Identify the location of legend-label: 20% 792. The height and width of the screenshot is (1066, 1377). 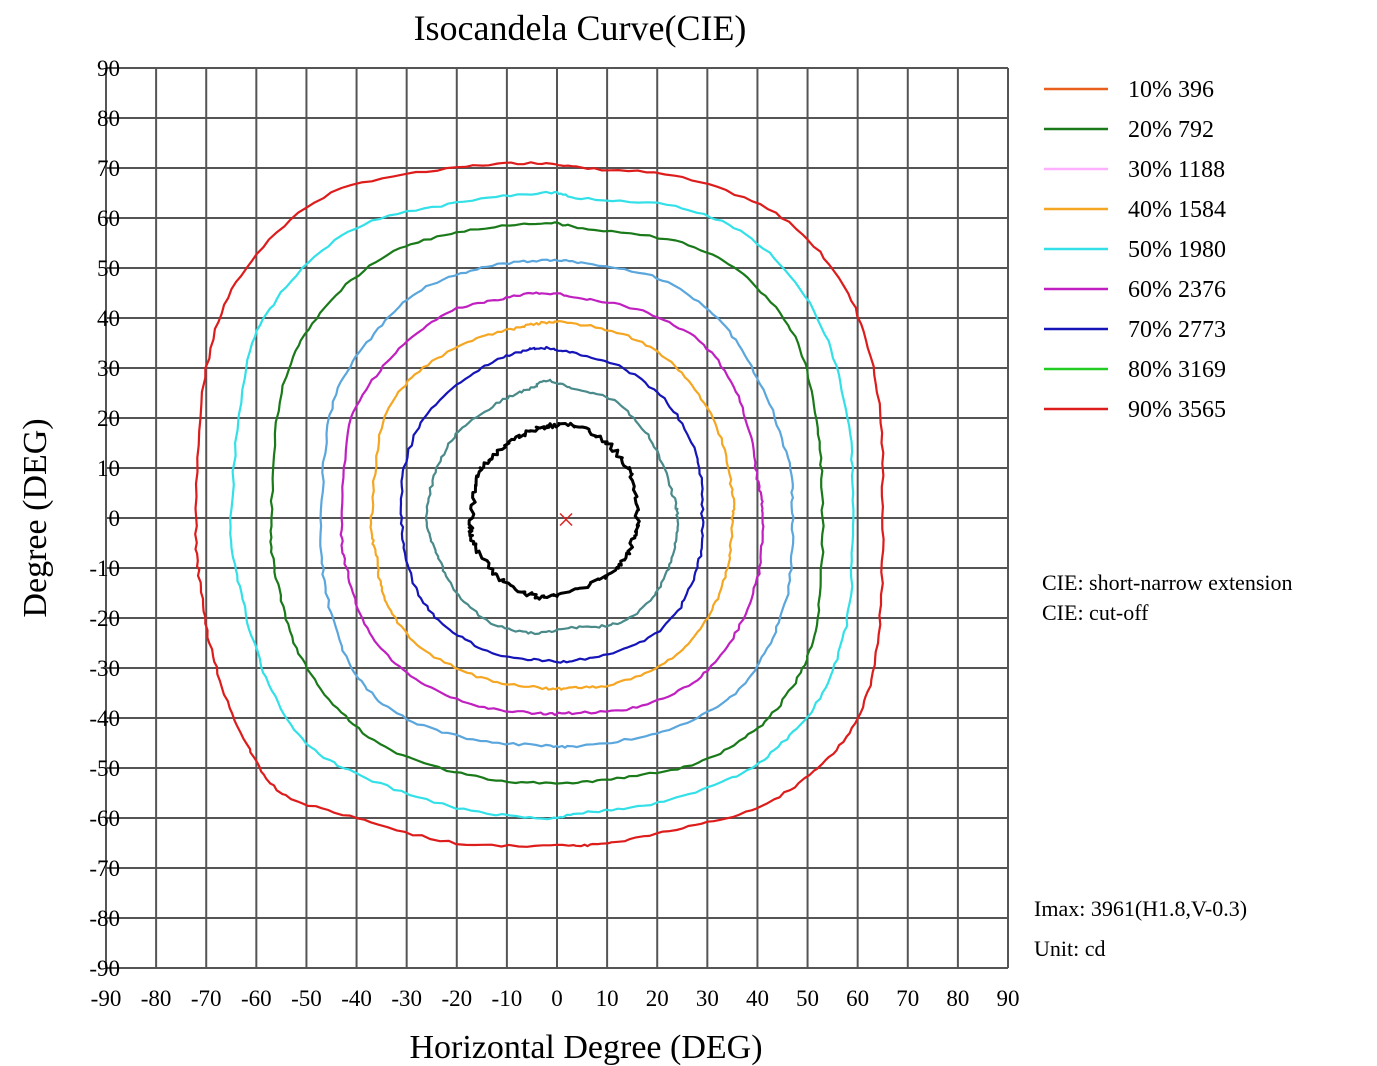
(1171, 130).